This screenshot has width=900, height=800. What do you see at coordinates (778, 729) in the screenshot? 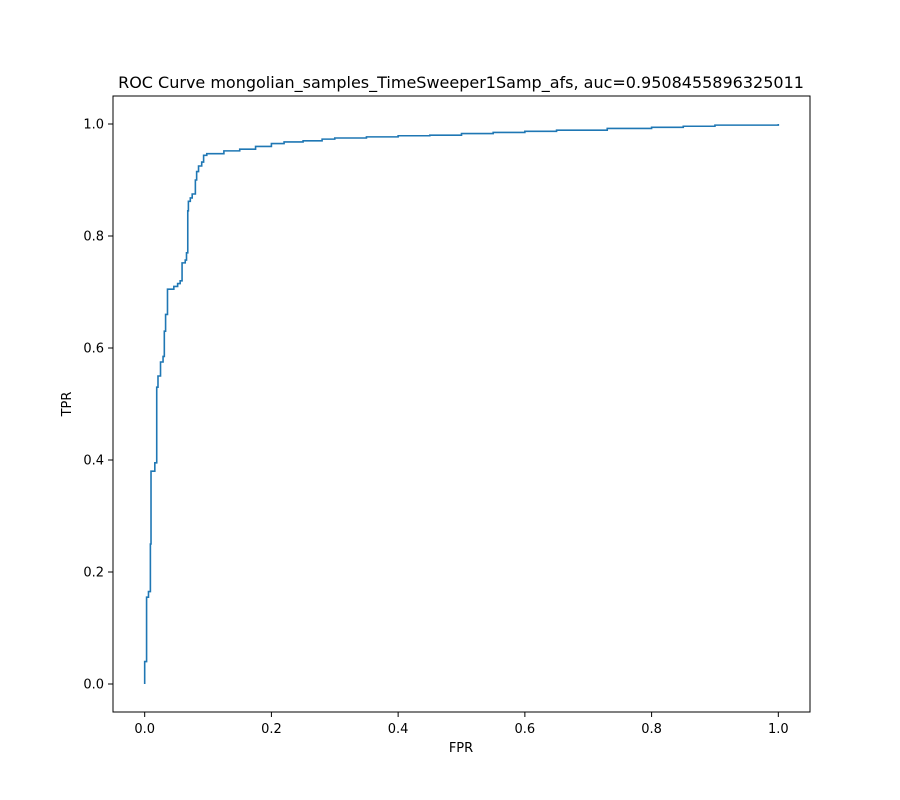
I see `x-tick-label: 1.0` at bounding box center [778, 729].